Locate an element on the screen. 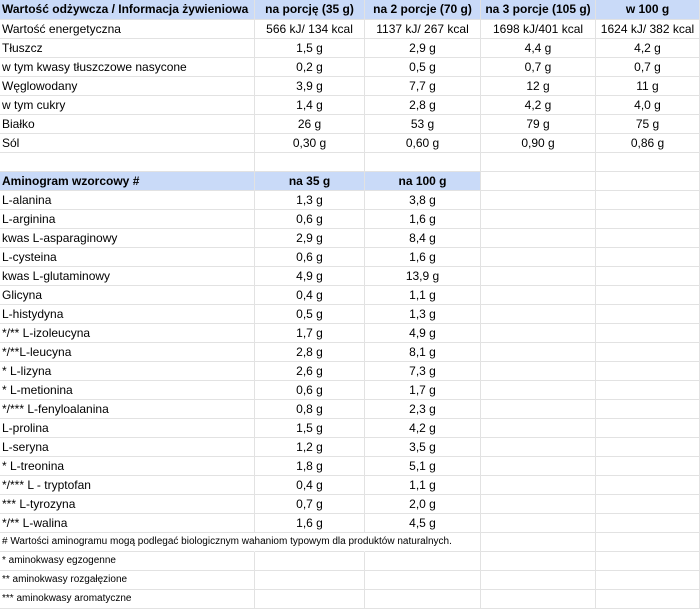 This screenshot has width=700, height=609. aminogram-label: */** L-izoleucyna is located at coordinates (127, 333).